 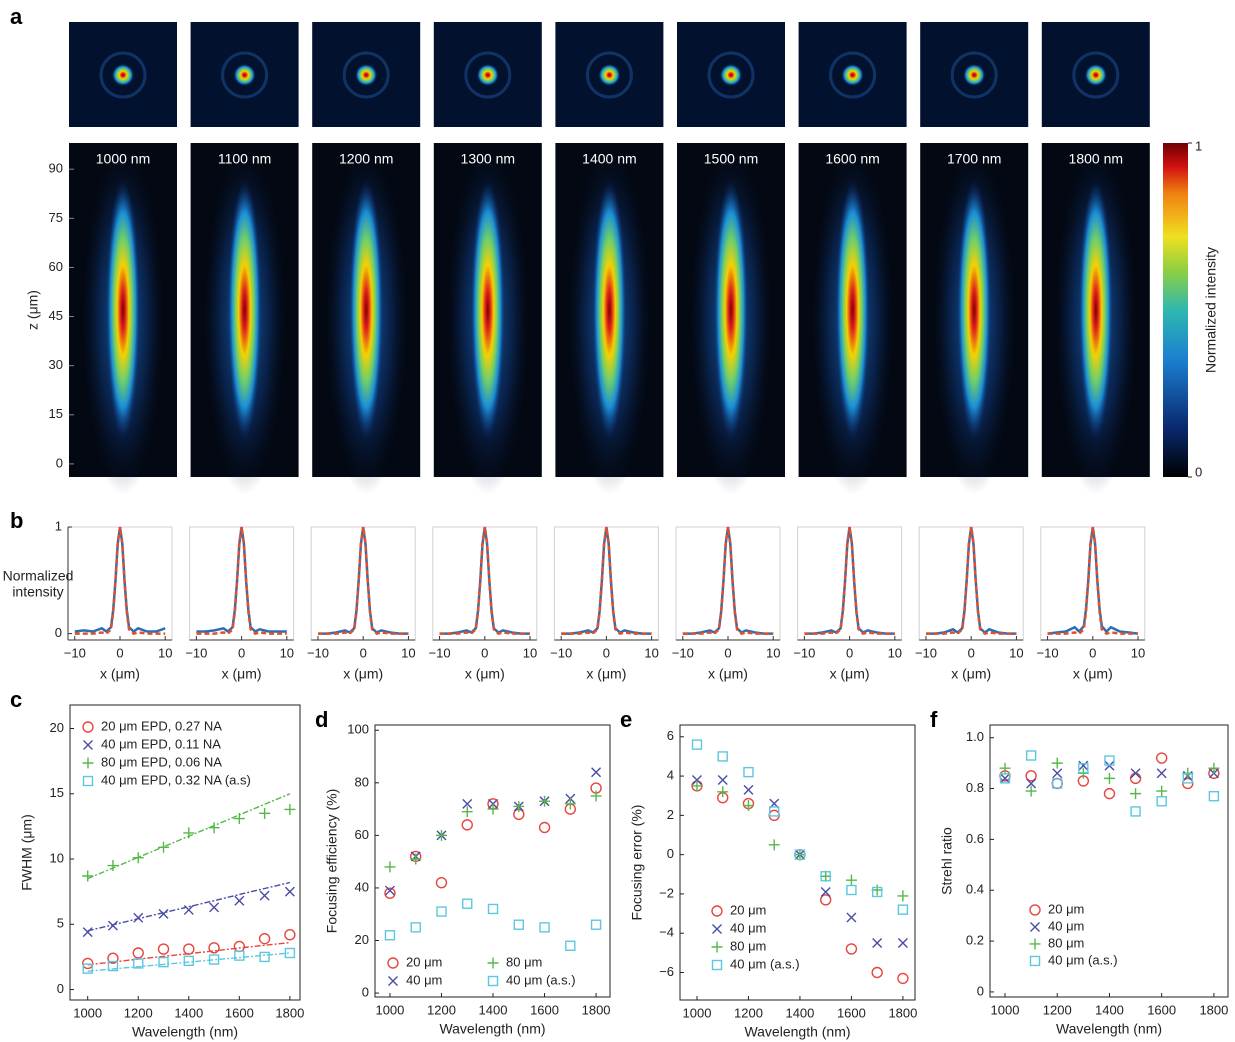 What do you see at coordinates (56, 217) in the screenshot?
I see `y-tick-label: 75` at bounding box center [56, 217].